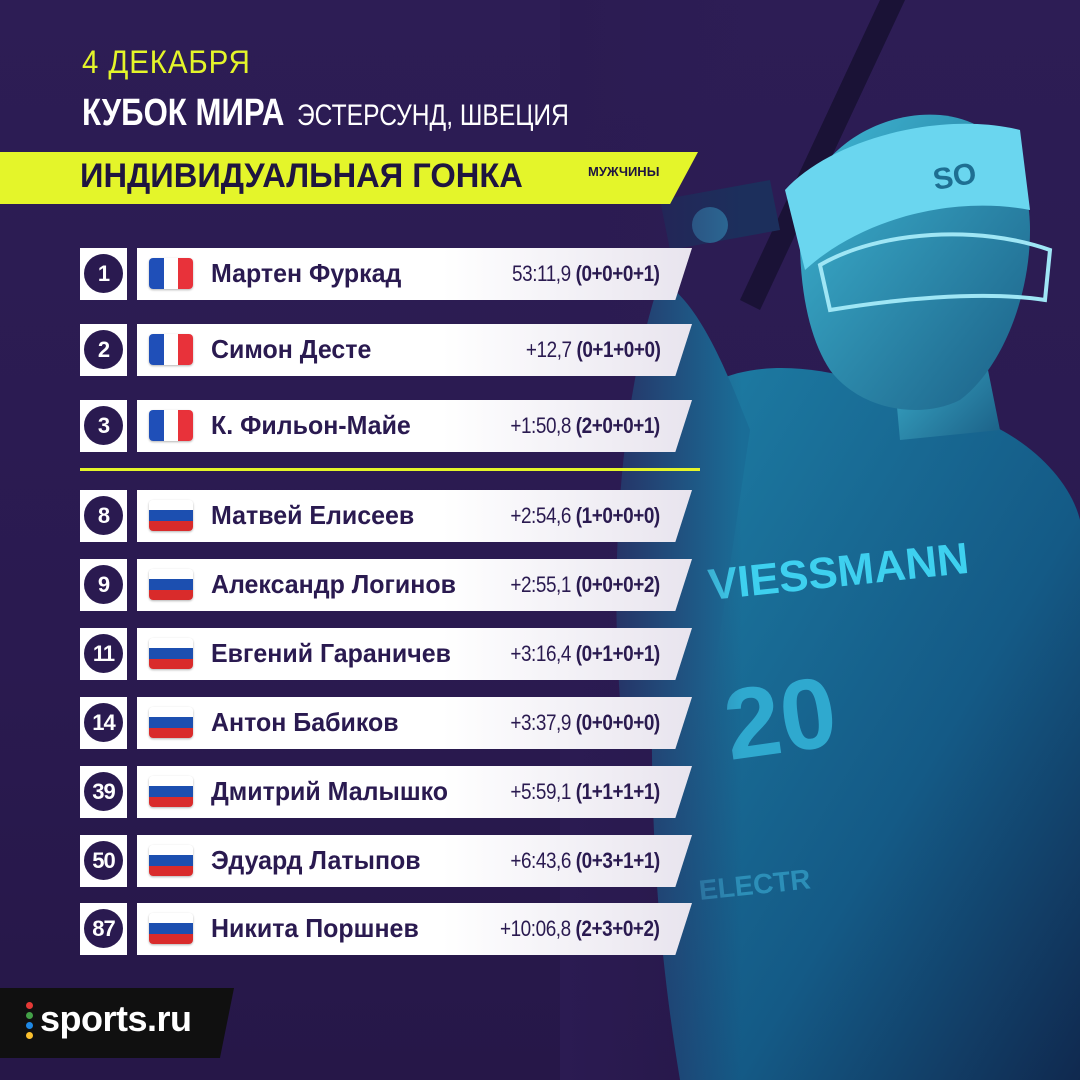  Describe the element at coordinates (305, 722) in the screenshot. I see `athlete-name: Антон Бабиков` at that location.